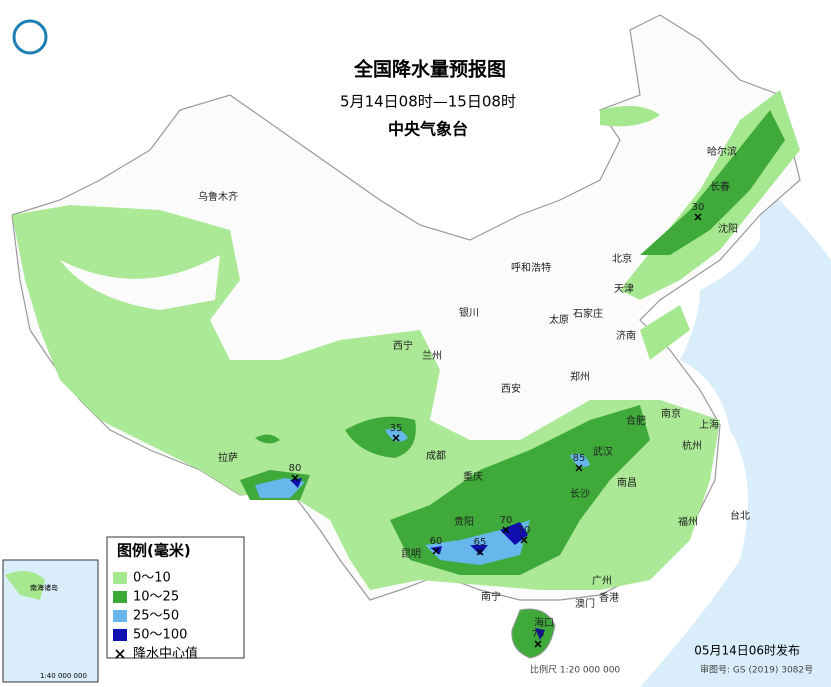  I want to click on city-label: 北京, so click(622, 258).